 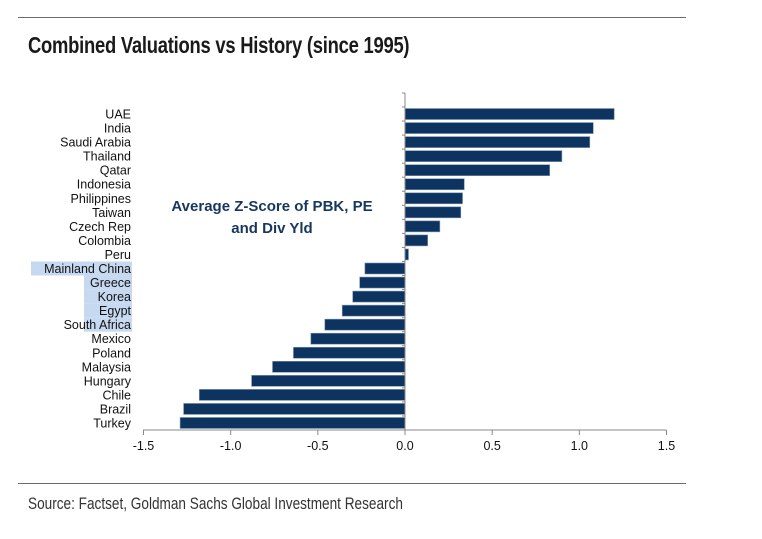 What do you see at coordinates (115, 311) in the screenshot?
I see `category-label: Egypt` at bounding box center [115, 311].